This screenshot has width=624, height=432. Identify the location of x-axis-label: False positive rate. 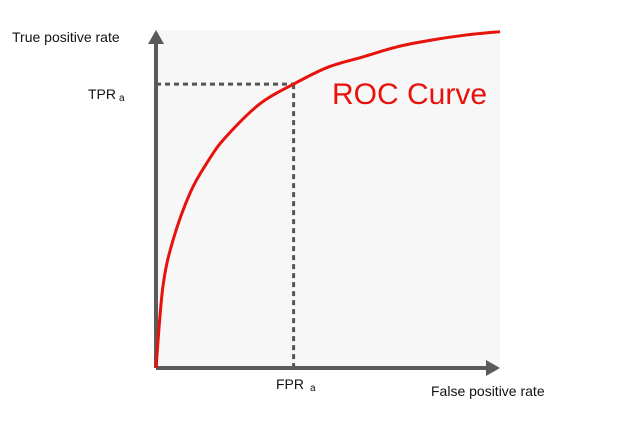
(488, 391).